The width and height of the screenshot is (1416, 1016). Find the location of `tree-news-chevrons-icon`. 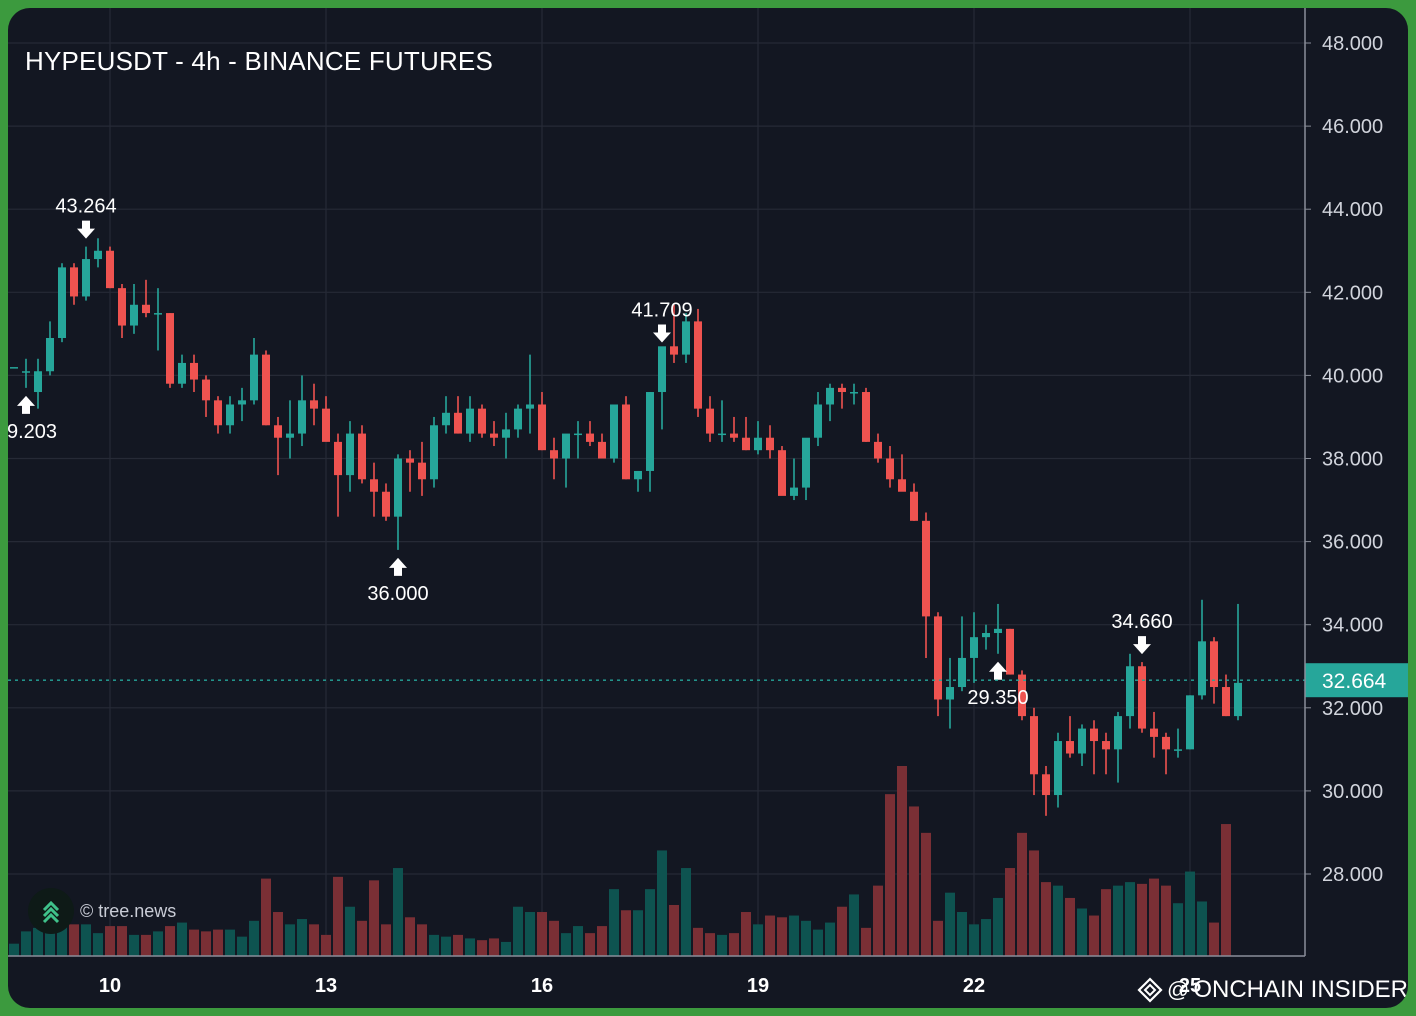

tree-news-chevrons-icon is located at coordinates (51, 911).